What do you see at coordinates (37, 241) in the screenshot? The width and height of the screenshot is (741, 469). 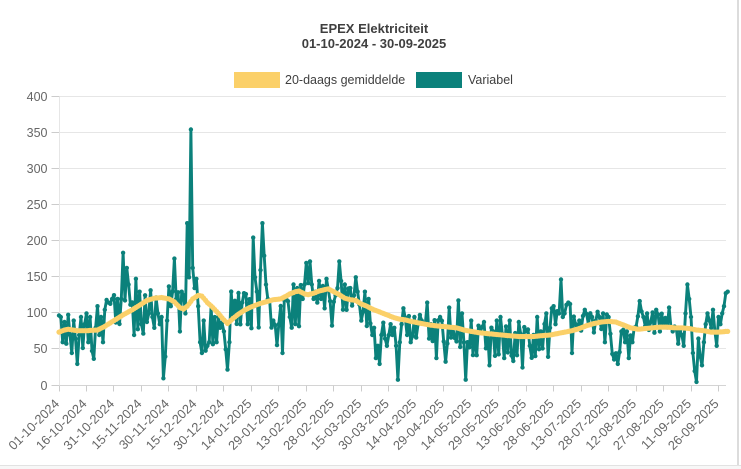 I see `svg-text: 200` at bounding box center [37, 241].